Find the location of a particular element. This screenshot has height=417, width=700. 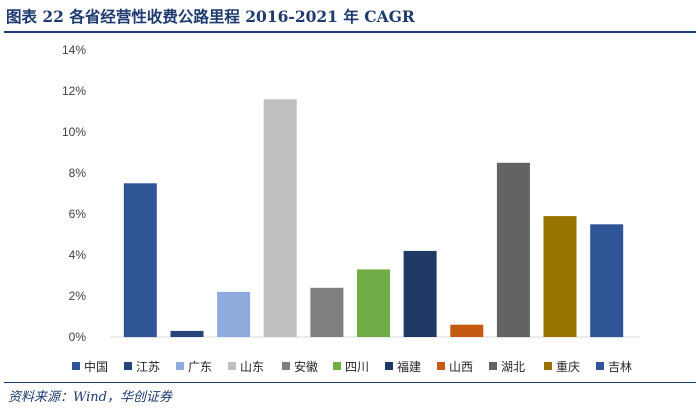

legend-item: 中国 is located at coordinates (90, 366).